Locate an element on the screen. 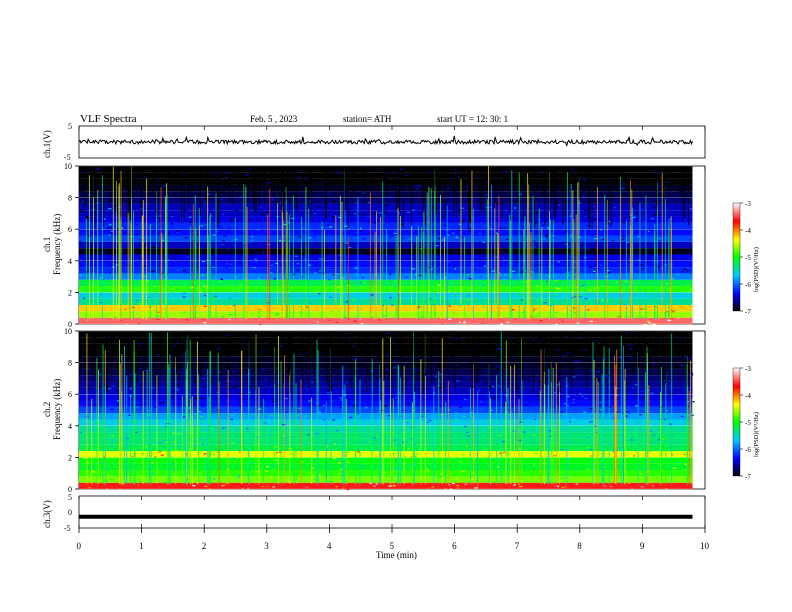 The image size is (792, 612). ch3-voltage-ylabel: ch.3(V) is located at coordinates (47, 514).